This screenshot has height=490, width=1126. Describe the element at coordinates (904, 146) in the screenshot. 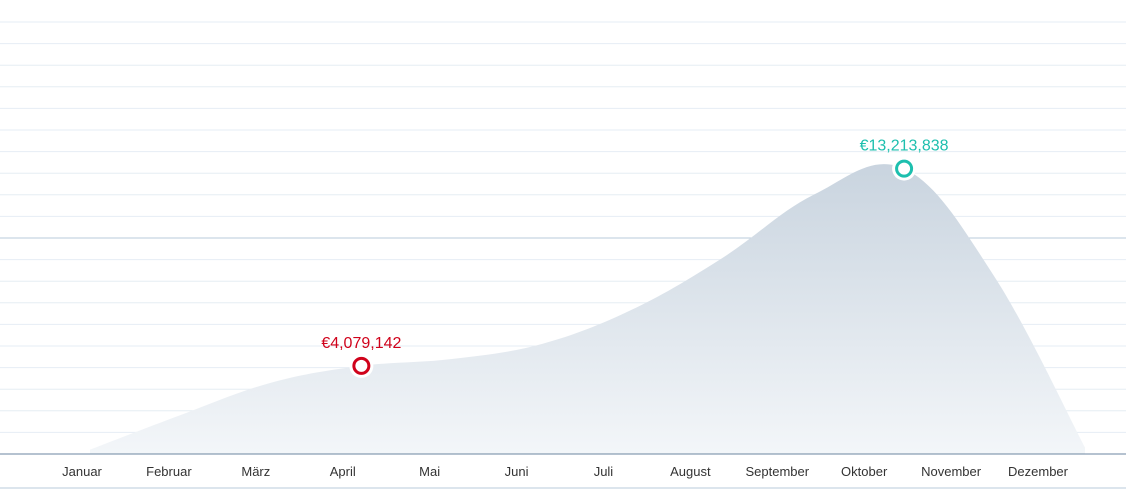

I see `max-value-label: €13,213,838` at that location.